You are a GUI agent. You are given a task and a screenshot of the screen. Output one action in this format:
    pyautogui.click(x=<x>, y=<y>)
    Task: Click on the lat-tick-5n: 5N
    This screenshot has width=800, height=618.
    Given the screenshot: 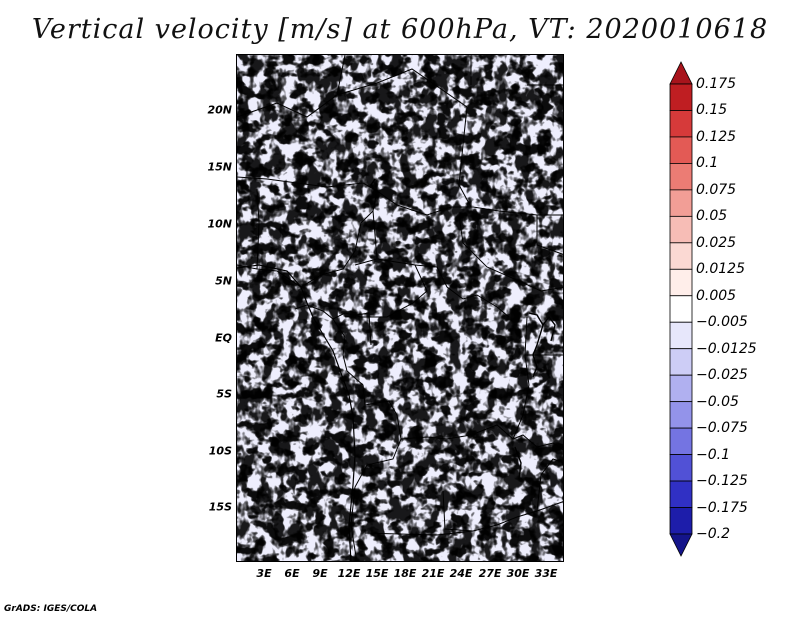 What is the action you would take?
    pyautogui.click(x=223, y=281)
    